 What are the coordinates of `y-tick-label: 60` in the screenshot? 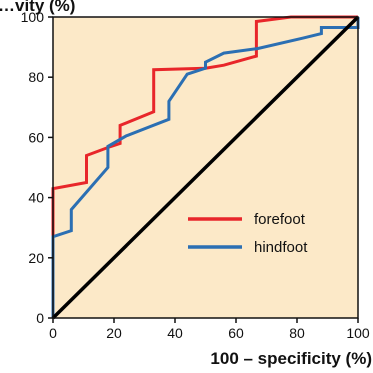 It's located at (36, 137).